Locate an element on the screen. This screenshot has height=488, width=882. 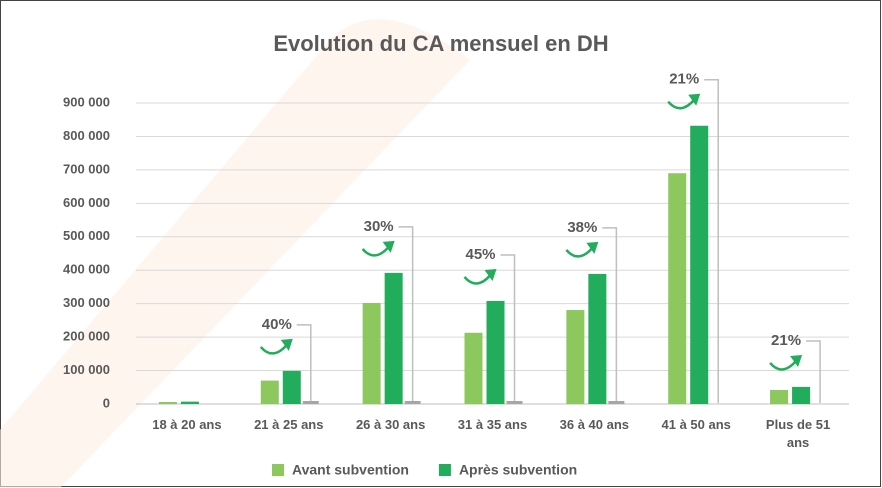
chart-title: Evolution du CA mensuel en DH is located at coordinates (440, 43).